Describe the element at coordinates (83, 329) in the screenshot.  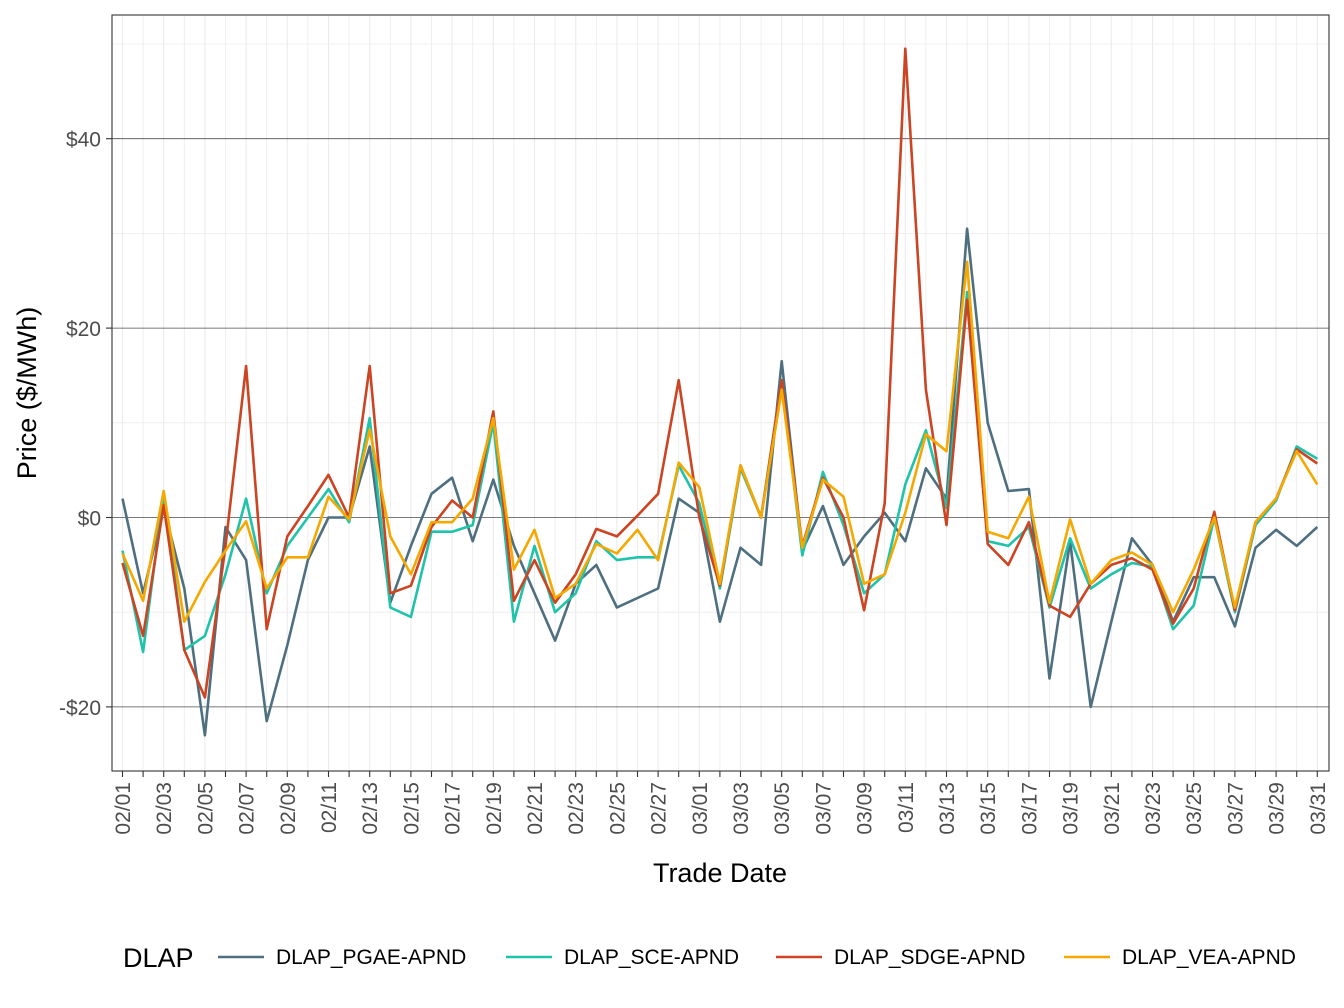
I see `y-tick-label: $20` at that location.